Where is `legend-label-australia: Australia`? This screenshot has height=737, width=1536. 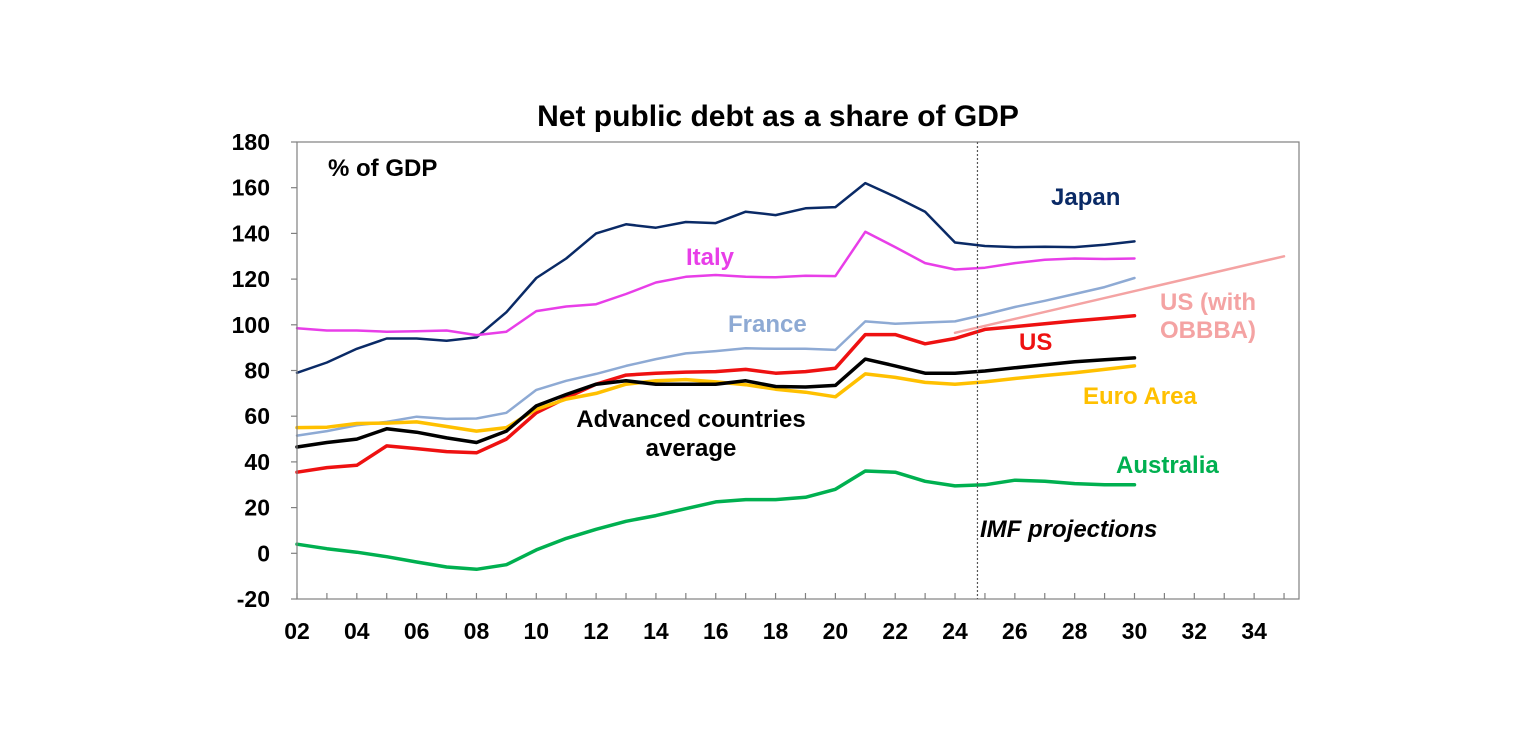
legend-label-australia: Australia is located at coordinates (1167, 465).